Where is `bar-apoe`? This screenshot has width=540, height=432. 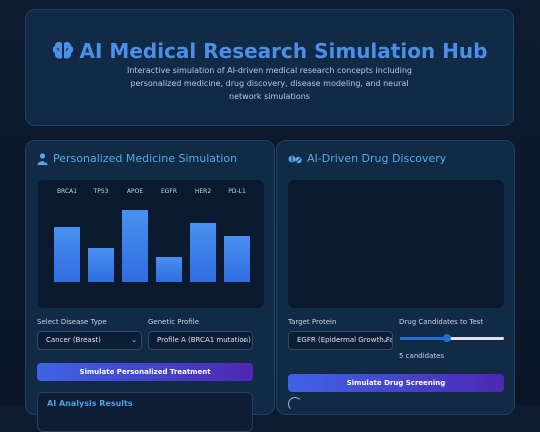 bar-apoe is located at coordinates (135, 246).